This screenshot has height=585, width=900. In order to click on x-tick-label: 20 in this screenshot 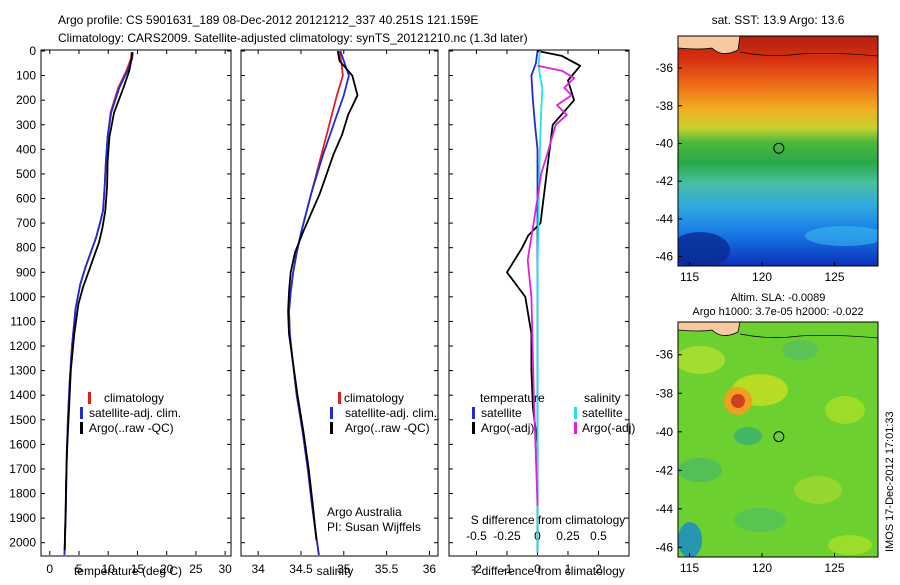, I will do `click(167, 569)`.